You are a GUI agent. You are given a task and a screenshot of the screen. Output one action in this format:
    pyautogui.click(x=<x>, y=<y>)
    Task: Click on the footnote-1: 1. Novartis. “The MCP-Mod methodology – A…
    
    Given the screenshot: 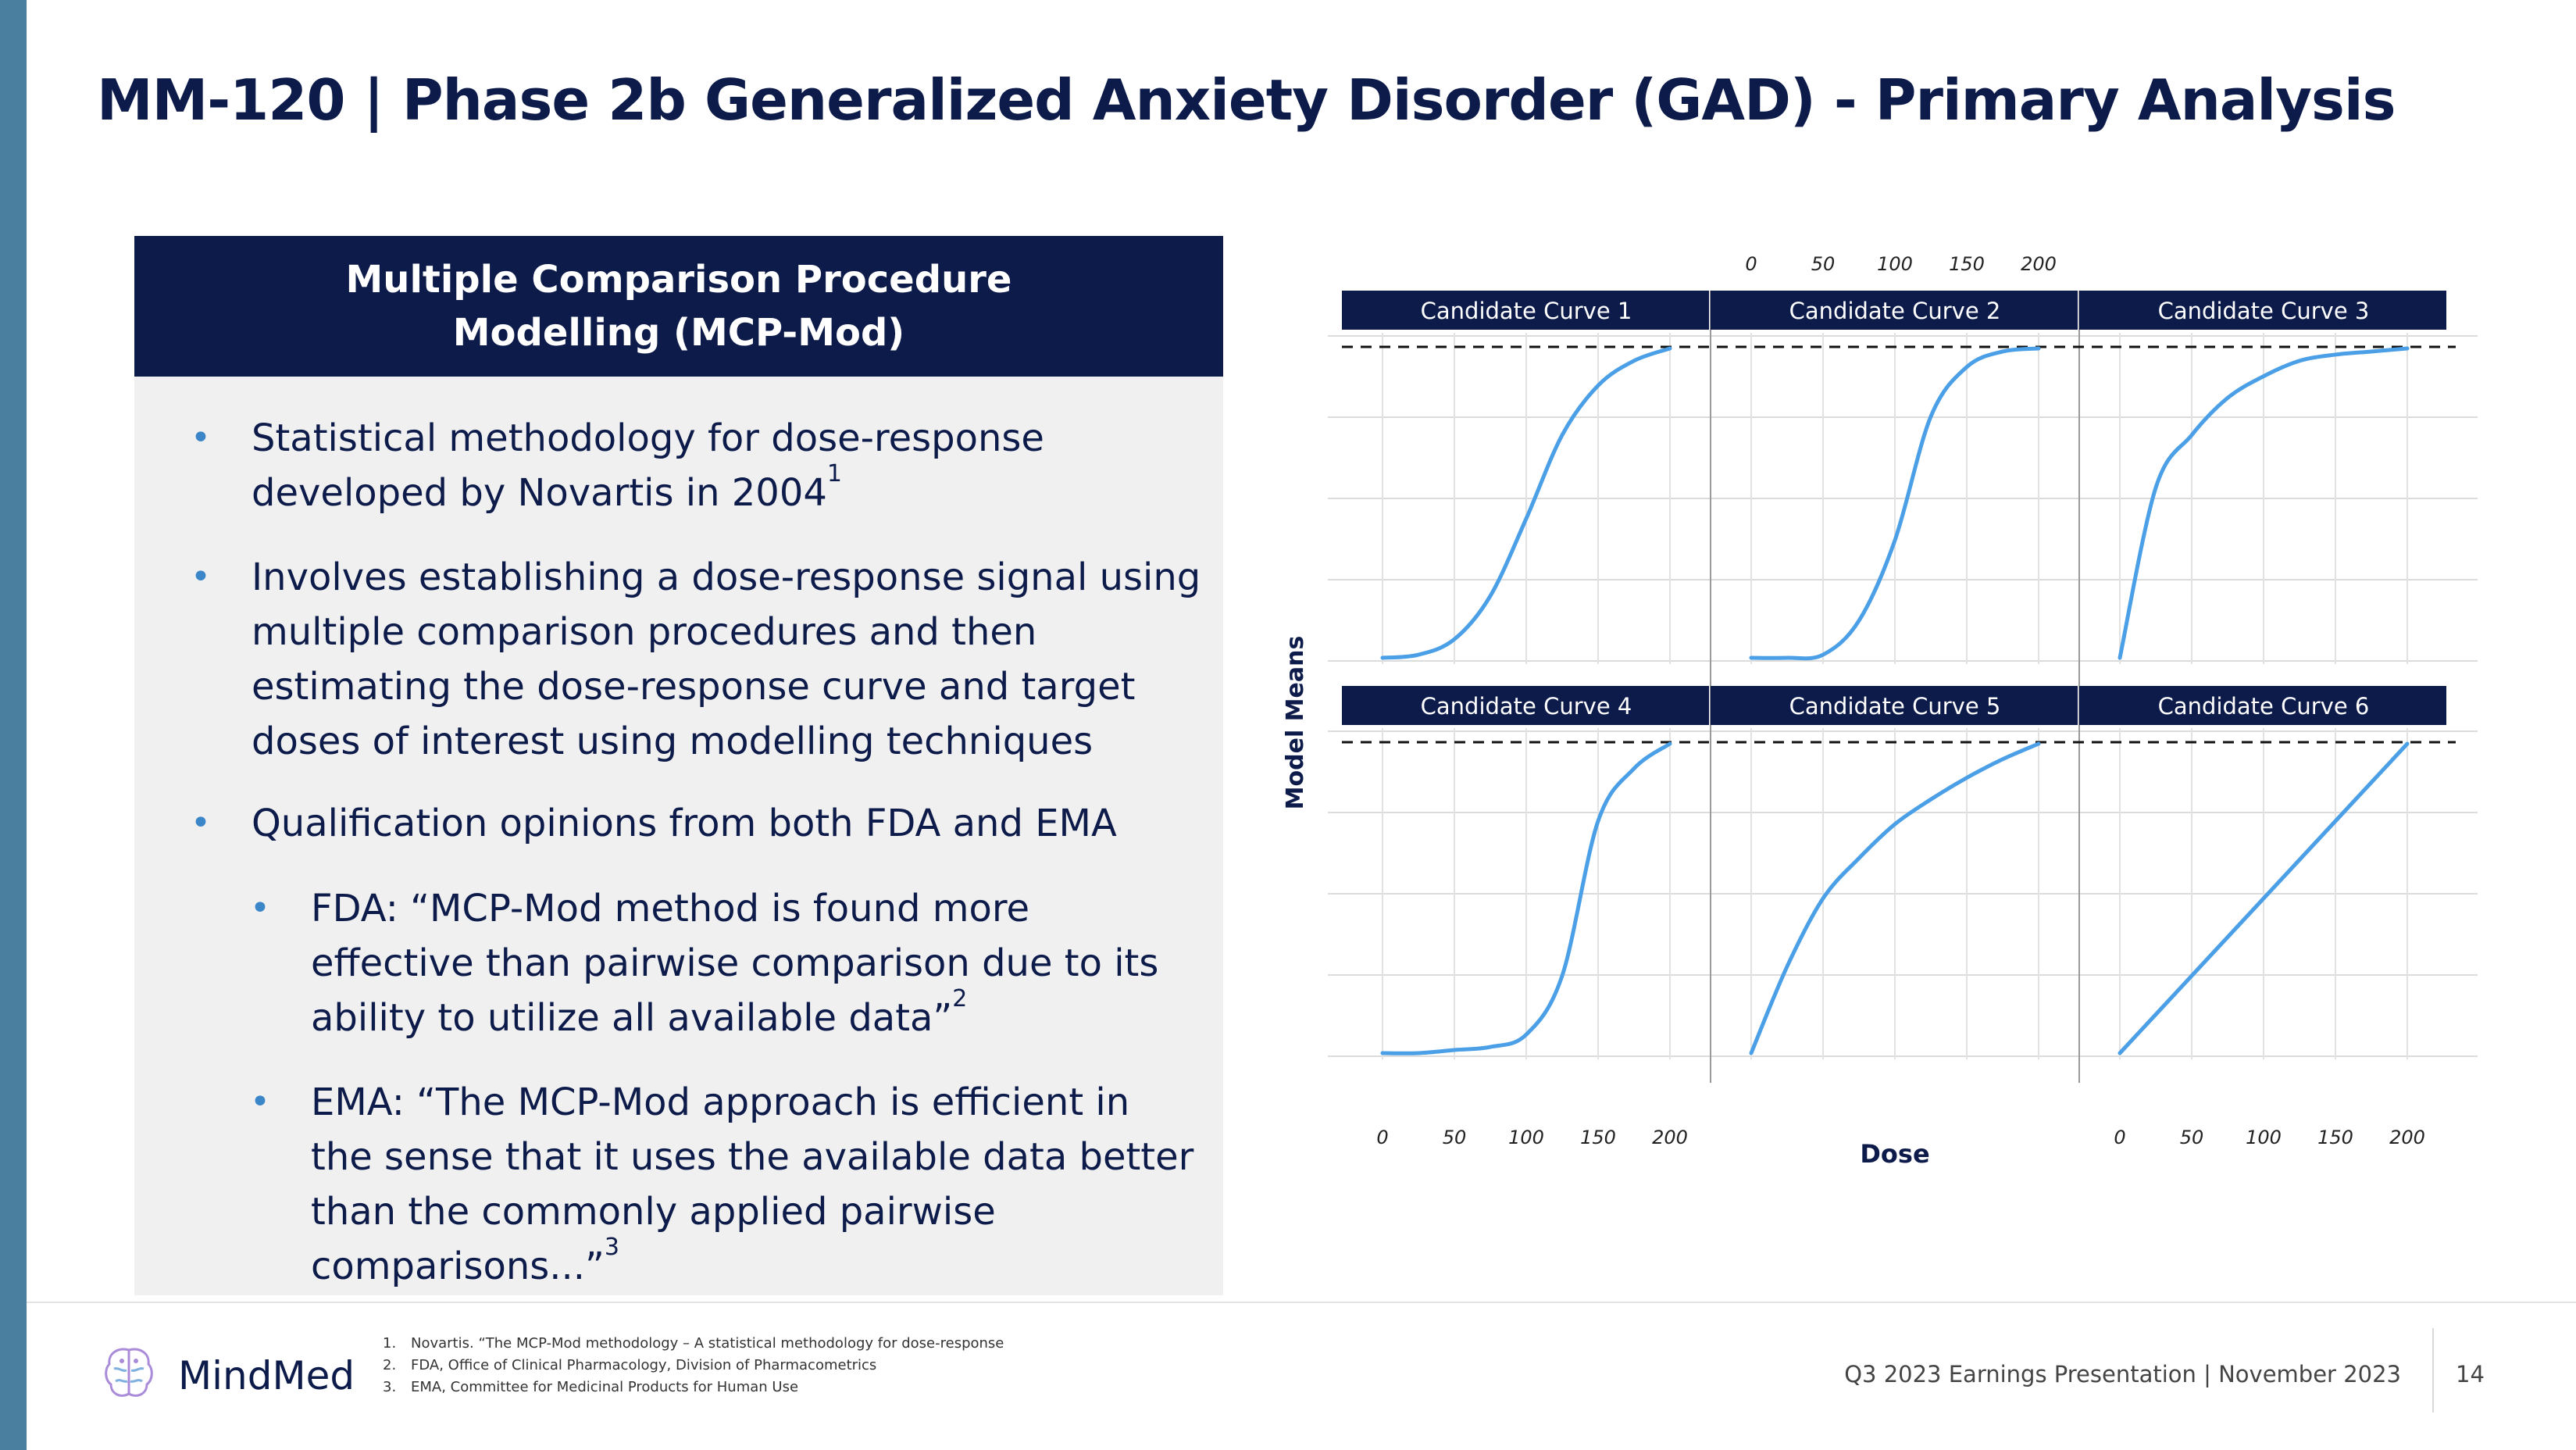 What is the action you would take?
    pyautogui.click(x=693, y=1343)
    